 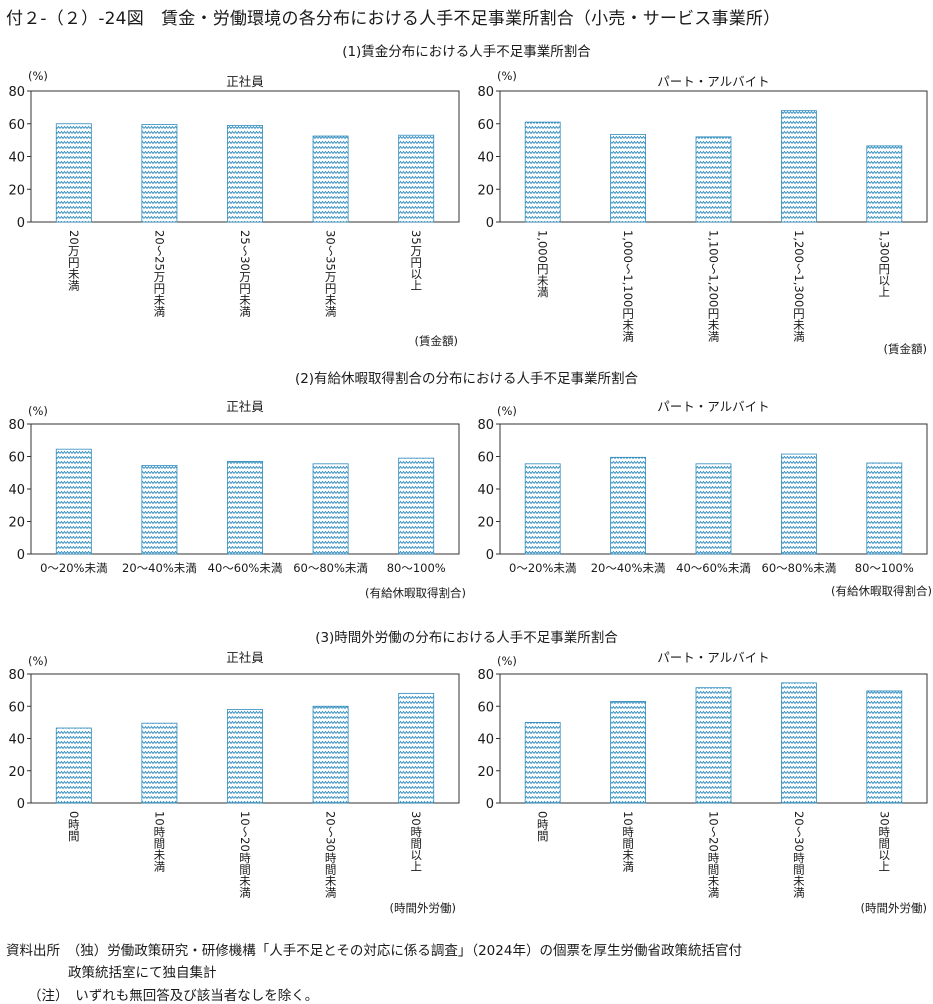 What do you see at coordinates (330, 568) in the screenshot?
I see `x-tick-label: 60～80%未満` at bounding box center [330, 568].